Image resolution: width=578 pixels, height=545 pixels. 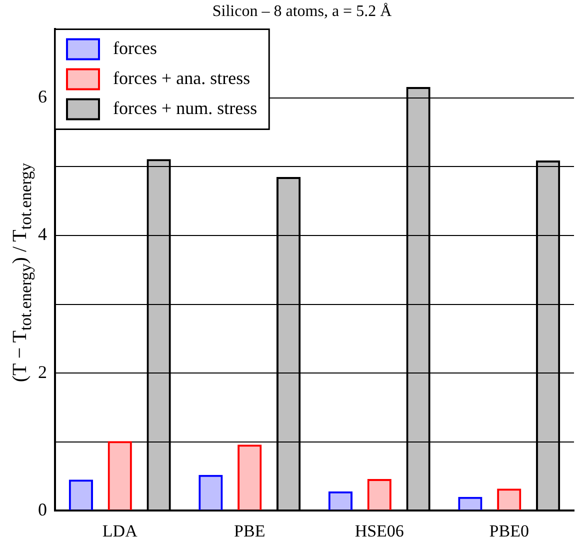 What do you see at coordinates (185, 108) in the screenshot?
I see `legend-label: forces + num. stress` at bounding box center [185, 108].